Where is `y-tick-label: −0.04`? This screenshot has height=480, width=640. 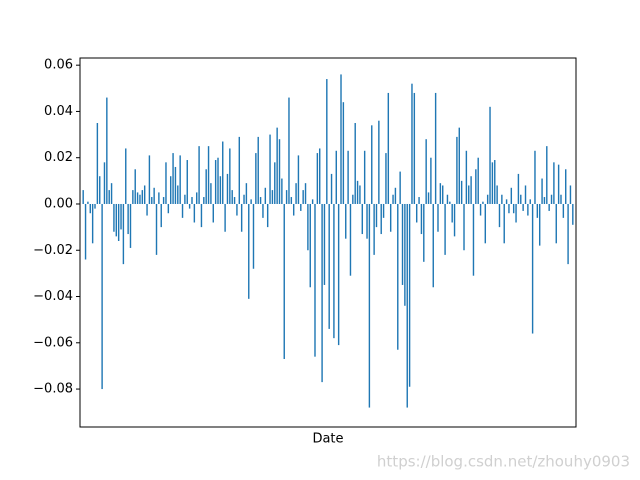 y-tick-label: −0.04 is located at coordinates (53, 296).